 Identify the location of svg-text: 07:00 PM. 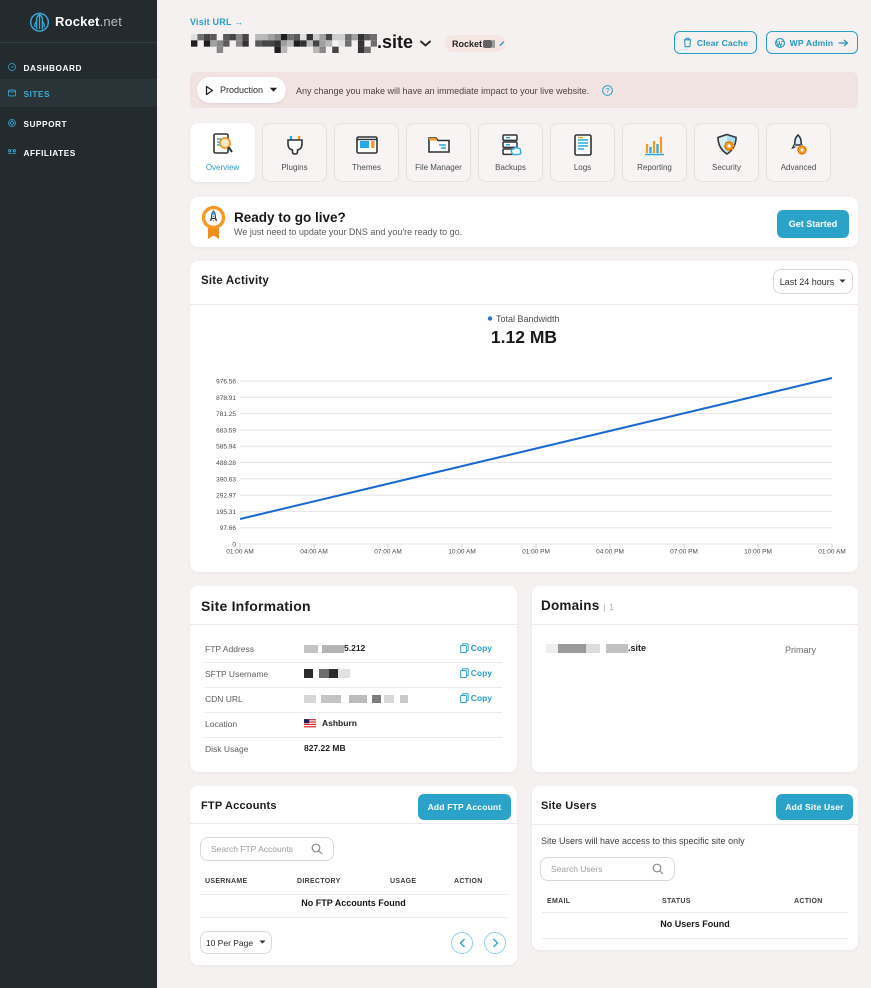
(684, 552).